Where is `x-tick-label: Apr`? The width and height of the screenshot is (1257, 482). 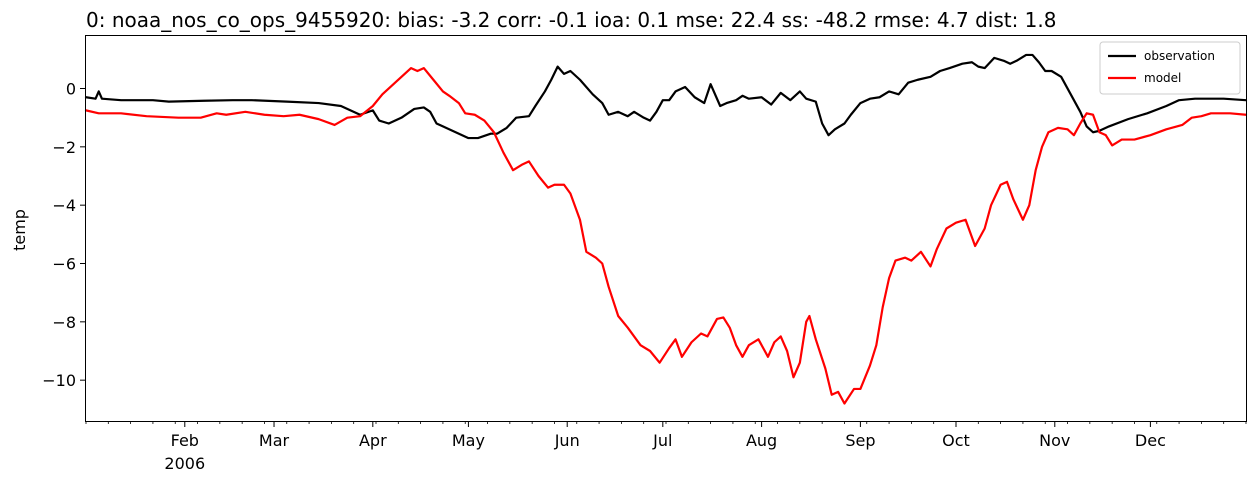
x-tick-label: Apr is located at coordinates (373, 440).